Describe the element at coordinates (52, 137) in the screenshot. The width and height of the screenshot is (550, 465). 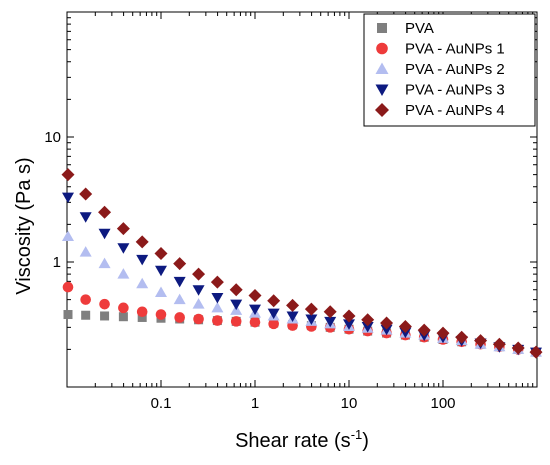
I see `y-tick-label: 10` at that location.